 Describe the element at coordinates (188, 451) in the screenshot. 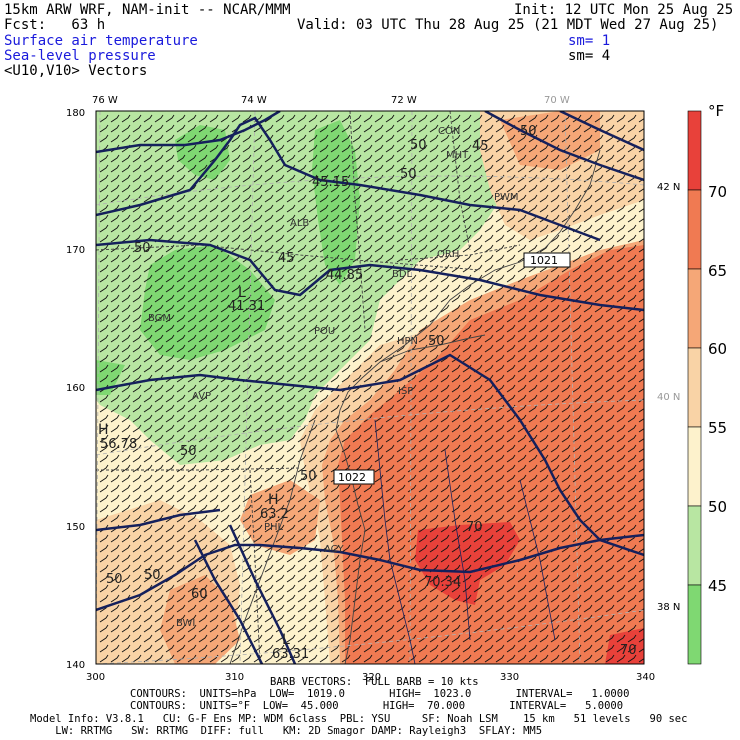

I see `isotherm-label: 50` at that location.